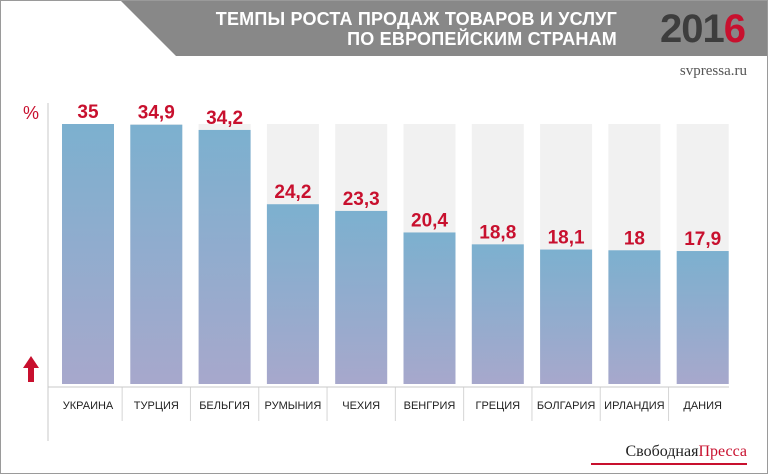  I want to click on category-label: ТУРЦИЯ, so click(156, 406).